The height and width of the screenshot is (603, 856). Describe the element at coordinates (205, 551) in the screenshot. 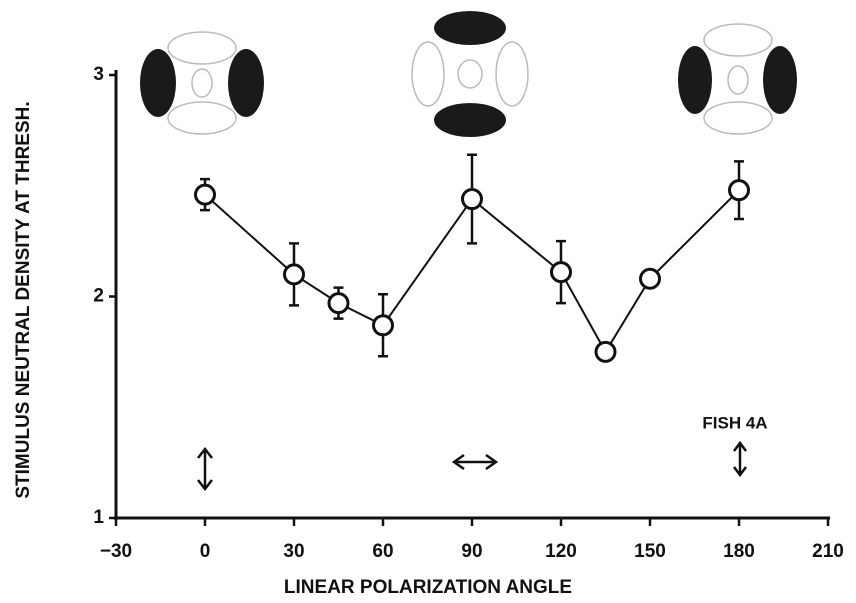

I see `x-tick-label: 0` at that location.